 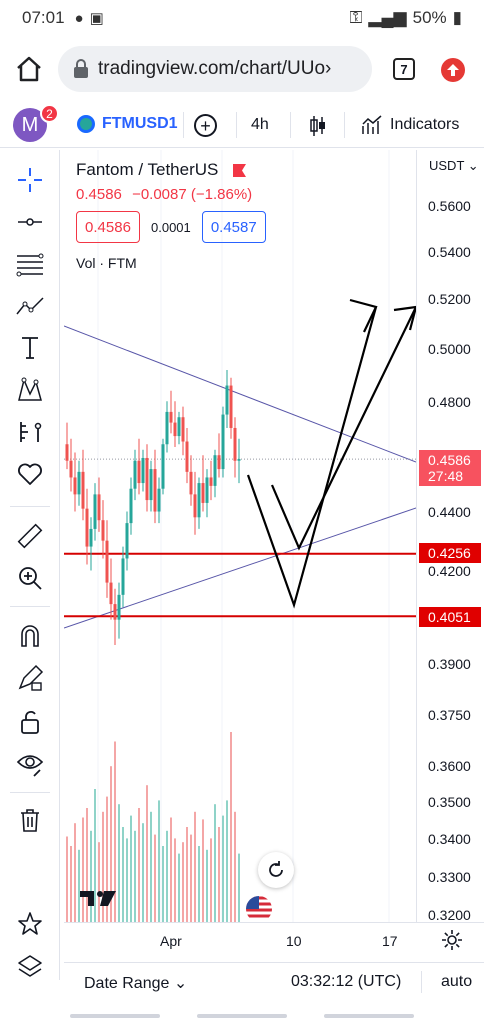 What do you see at coordinates (30, 966) in the screenshot?
I see `layers-icon` at bounding box center [30, 966].